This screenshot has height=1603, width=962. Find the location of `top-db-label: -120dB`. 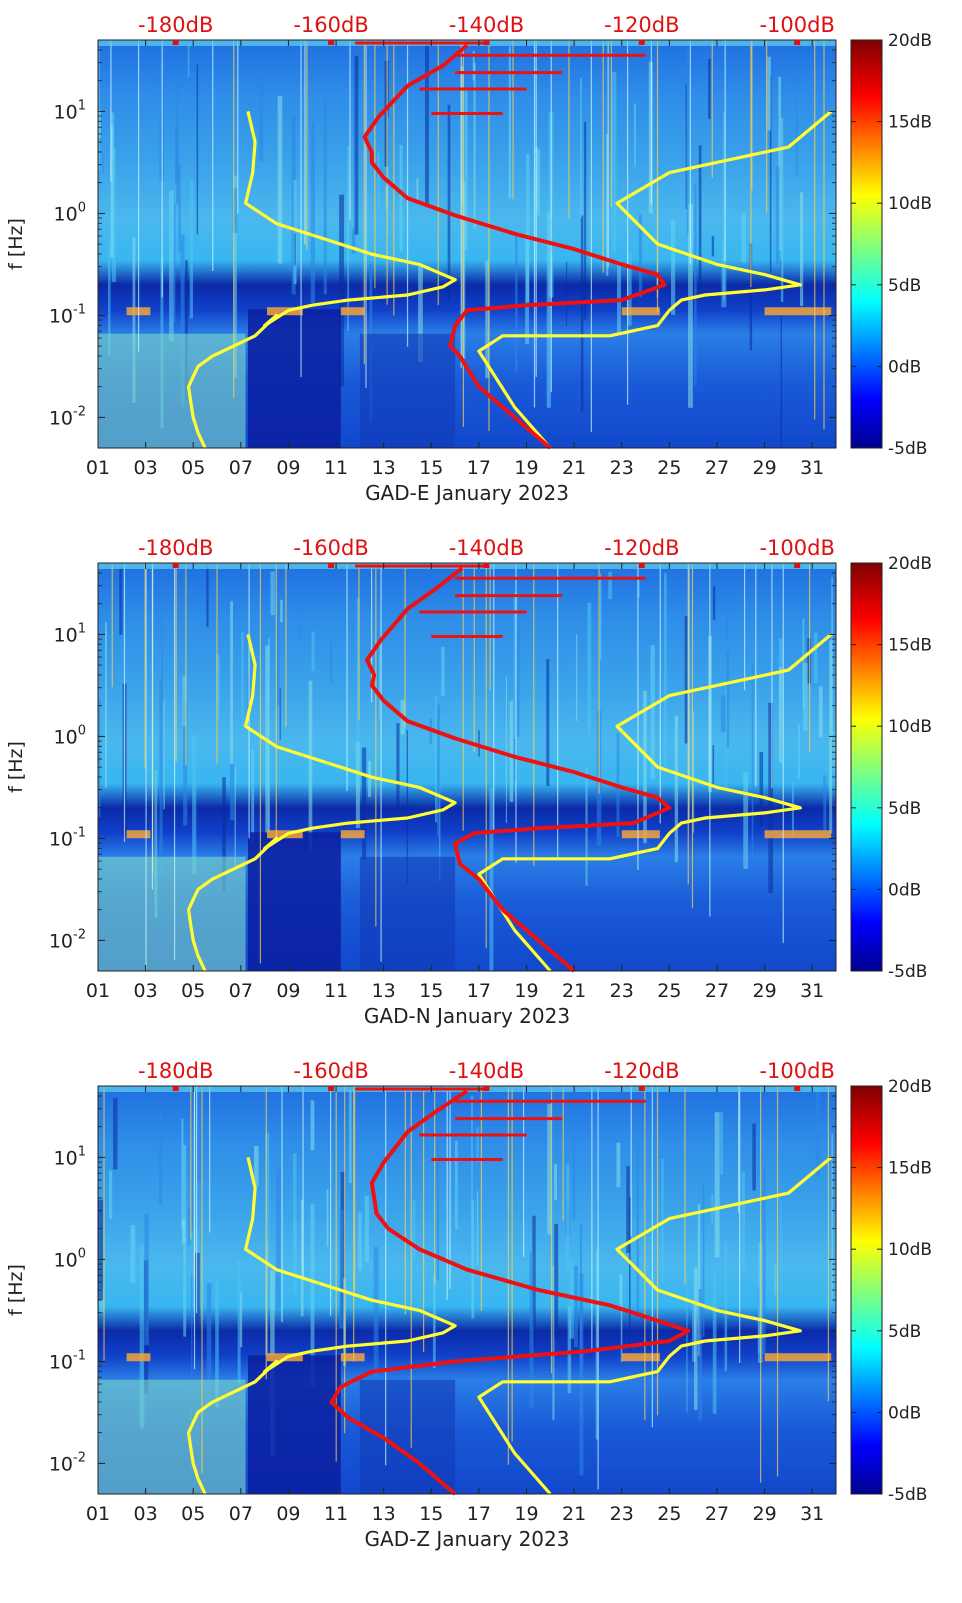

top-db-label: -120dB is located at coordinates (641, 1071).